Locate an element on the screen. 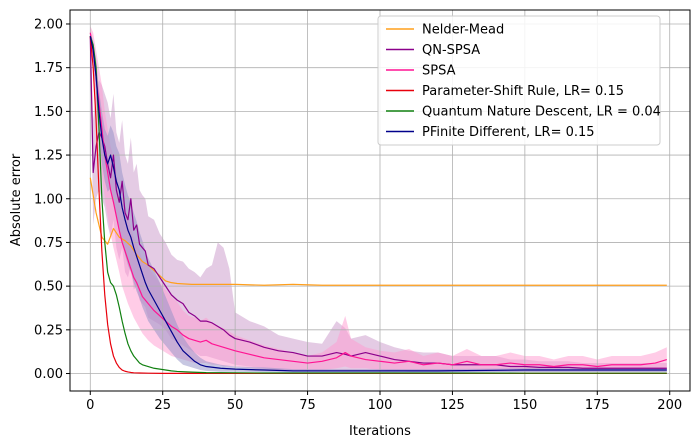 This screenshot has width=700, height=448. legend-label: SPSA is located at coordinates (439, 71).